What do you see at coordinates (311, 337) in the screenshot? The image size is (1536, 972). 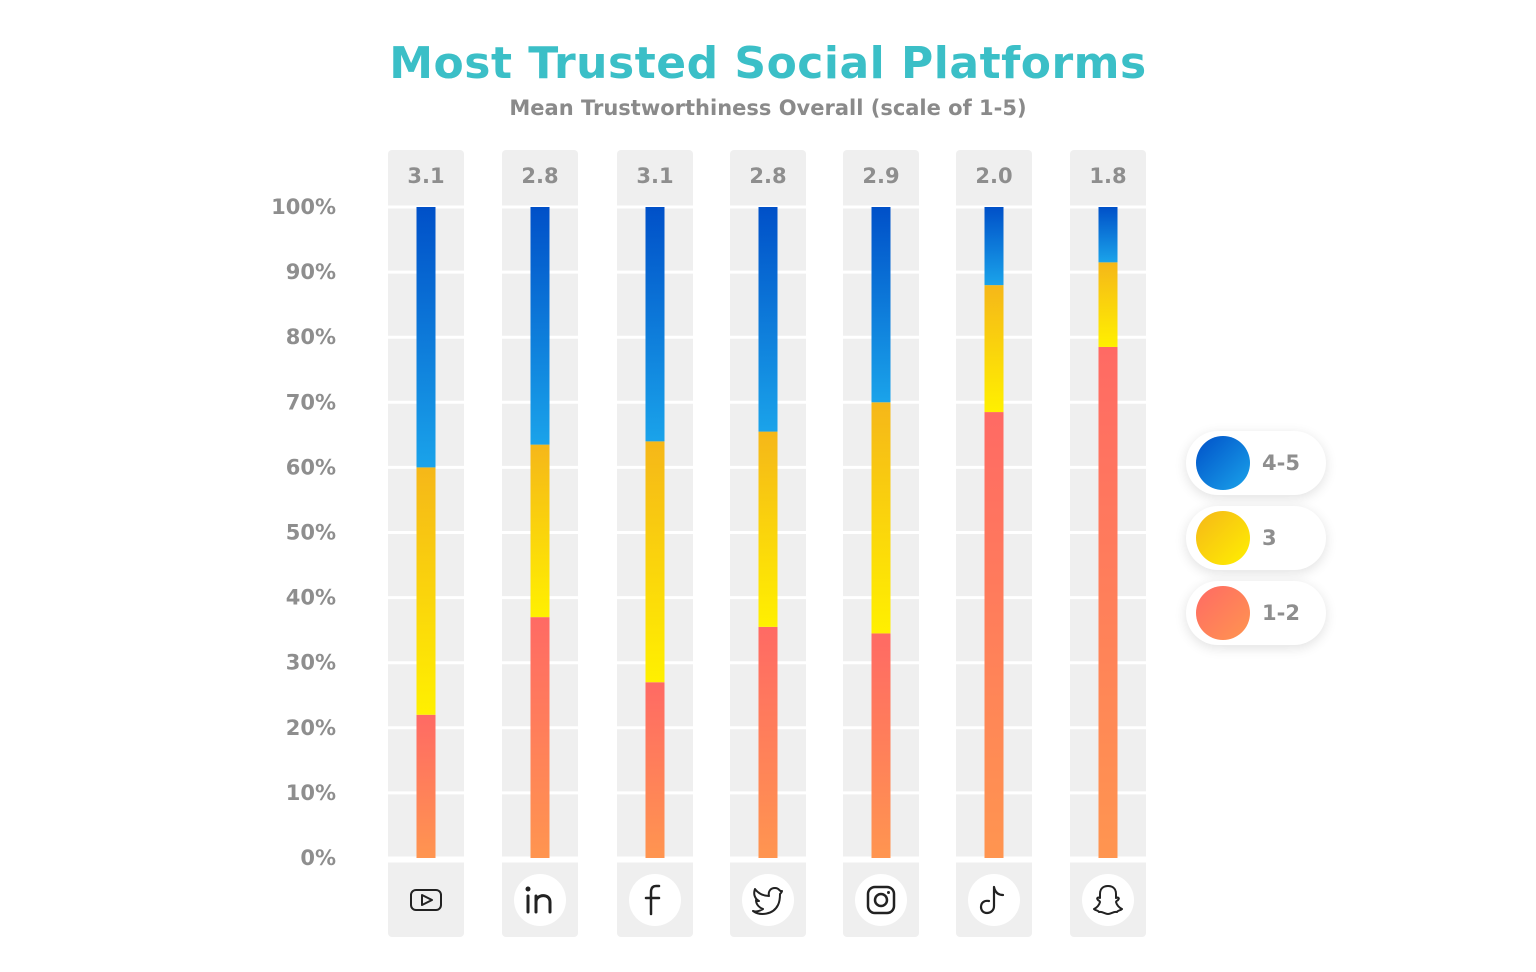 I see `y-tick-label: 80%` at bounding box center [311, 337].